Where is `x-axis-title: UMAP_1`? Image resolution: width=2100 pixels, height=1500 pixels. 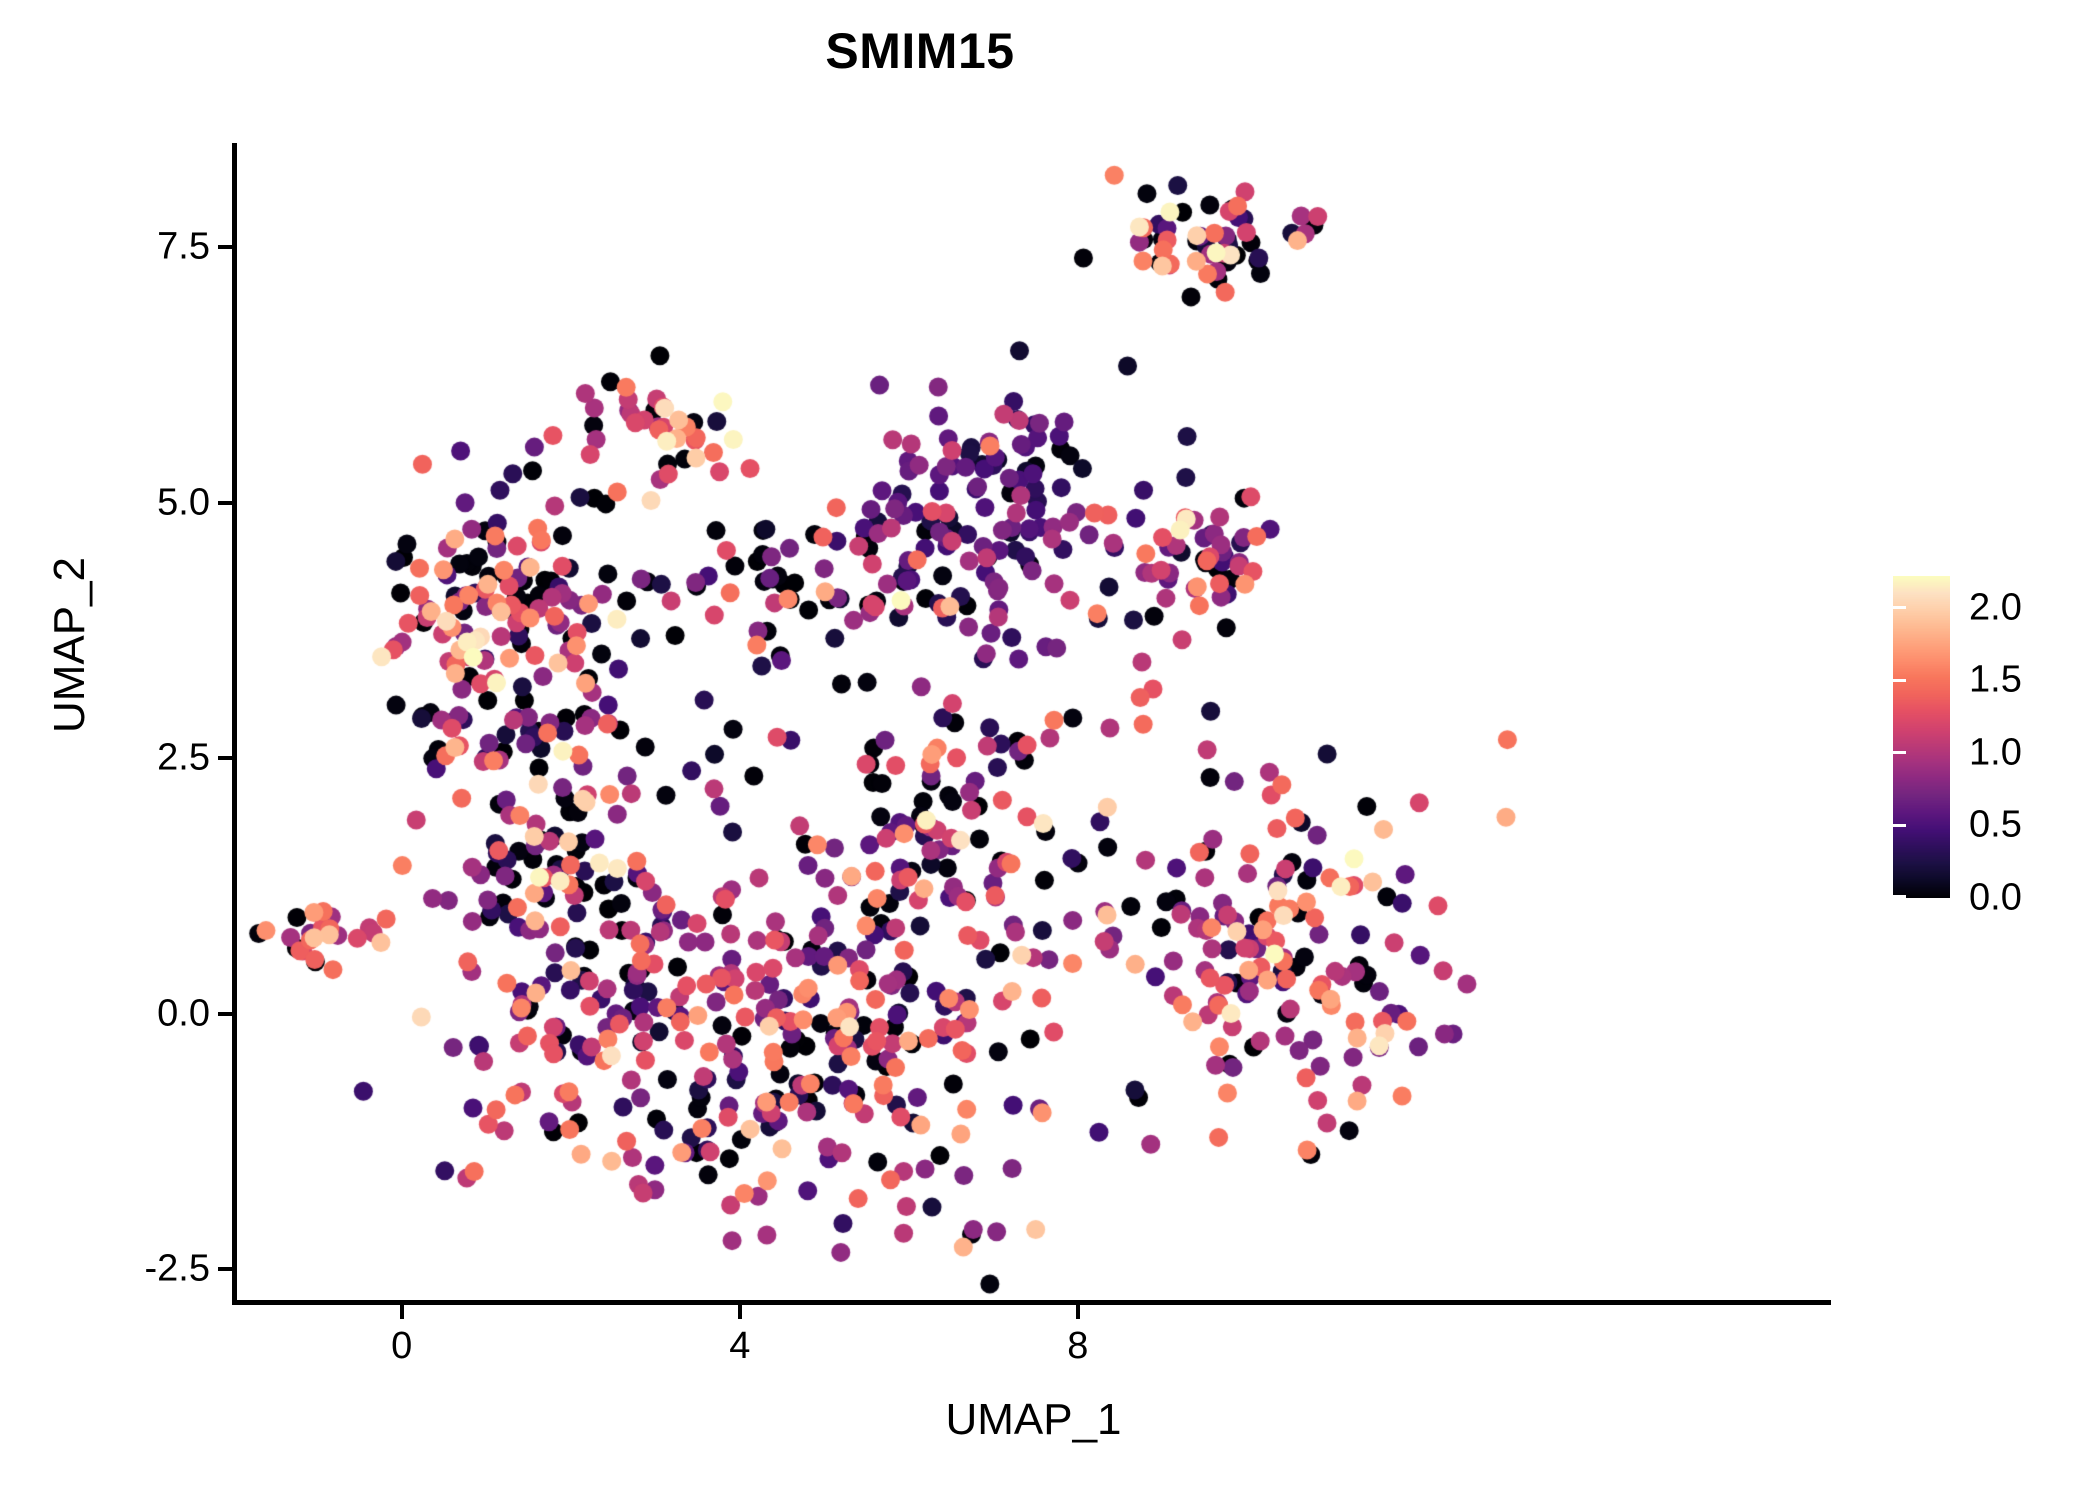 x-axis-title: UMAP_1 is located at coordinates (1033, 1419).